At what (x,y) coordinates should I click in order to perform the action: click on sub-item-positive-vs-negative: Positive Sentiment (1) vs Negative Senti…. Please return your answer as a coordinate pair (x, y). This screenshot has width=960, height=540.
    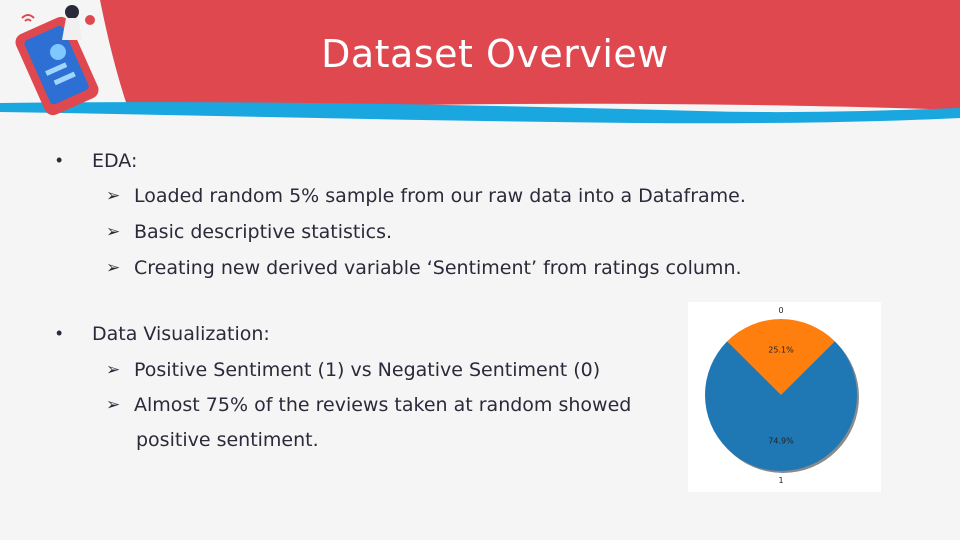
    Looking at the image, I should click on (367, 370).